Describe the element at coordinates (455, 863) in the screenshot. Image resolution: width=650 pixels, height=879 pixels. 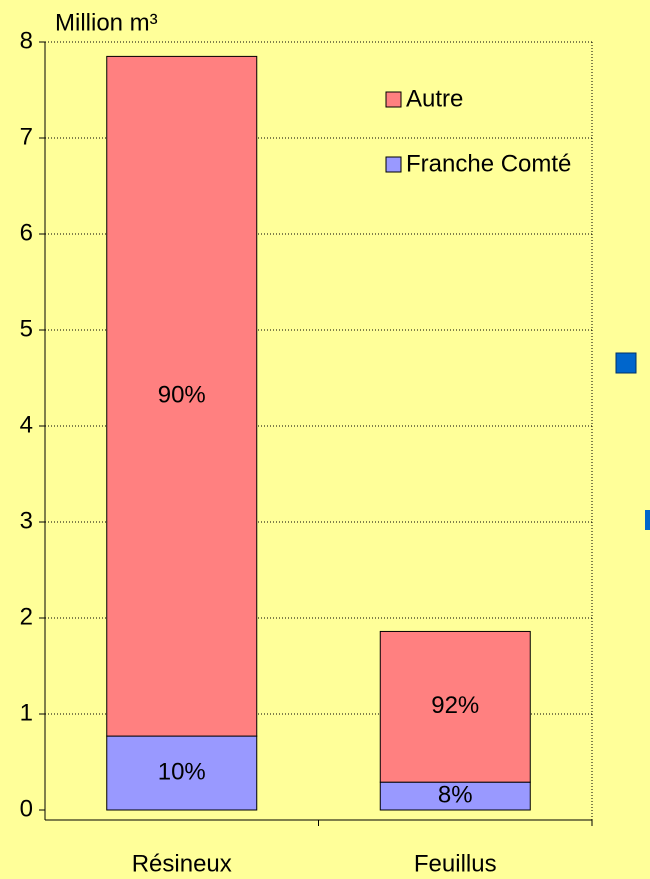
I see `x-tick-label: Feuillus` at that location.